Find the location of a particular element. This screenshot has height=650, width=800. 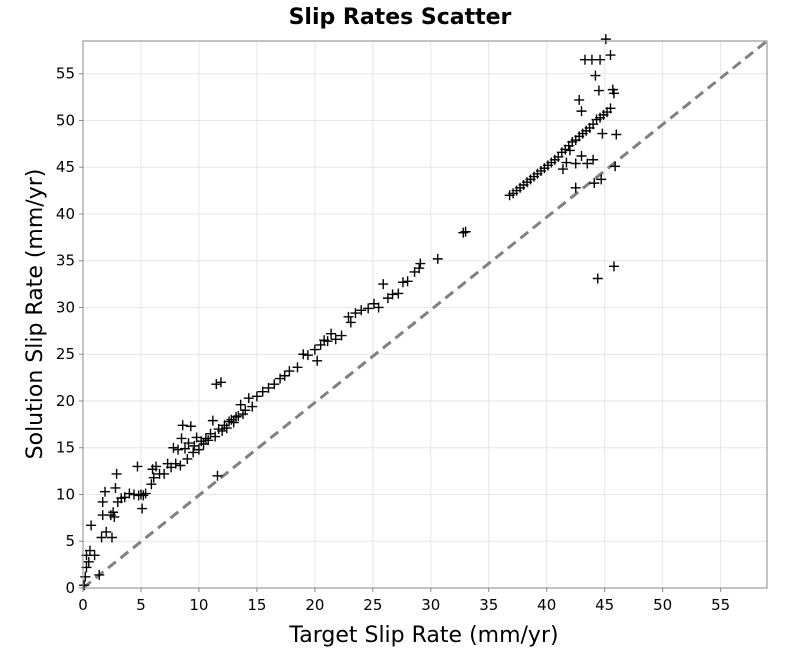

x-tick-label: 20 is located at coordinates (314, 605).